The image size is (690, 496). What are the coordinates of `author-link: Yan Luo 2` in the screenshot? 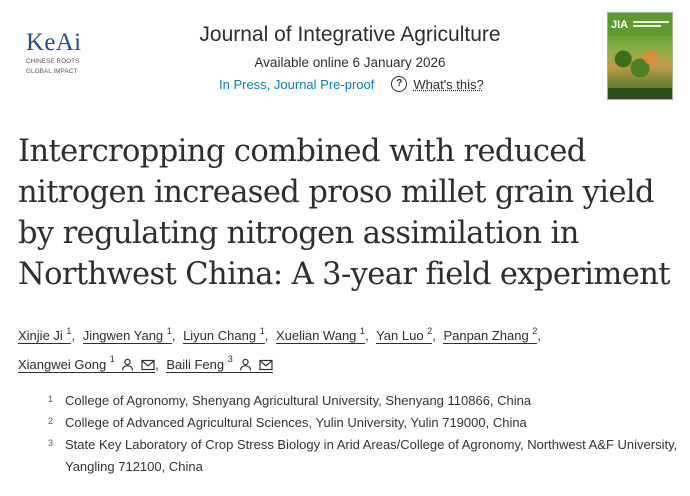 It's located at (404, 335).